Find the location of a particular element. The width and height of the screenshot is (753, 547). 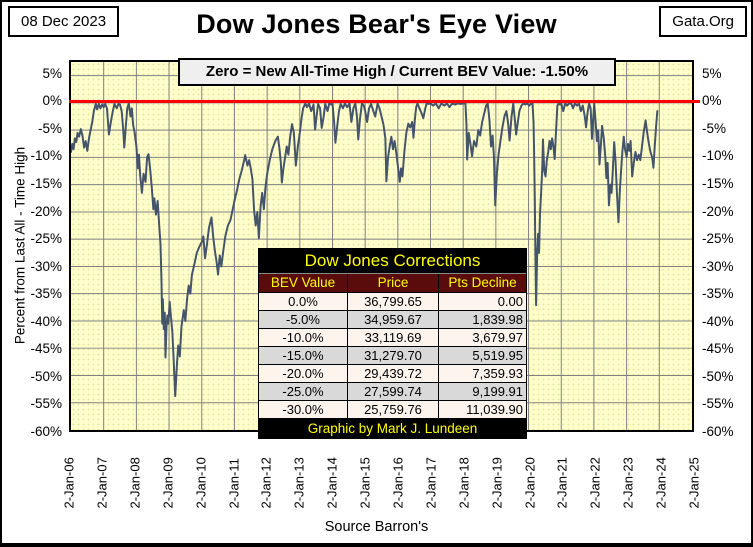

price-cell: 25,759.76 is located at coordinates (393, 409).